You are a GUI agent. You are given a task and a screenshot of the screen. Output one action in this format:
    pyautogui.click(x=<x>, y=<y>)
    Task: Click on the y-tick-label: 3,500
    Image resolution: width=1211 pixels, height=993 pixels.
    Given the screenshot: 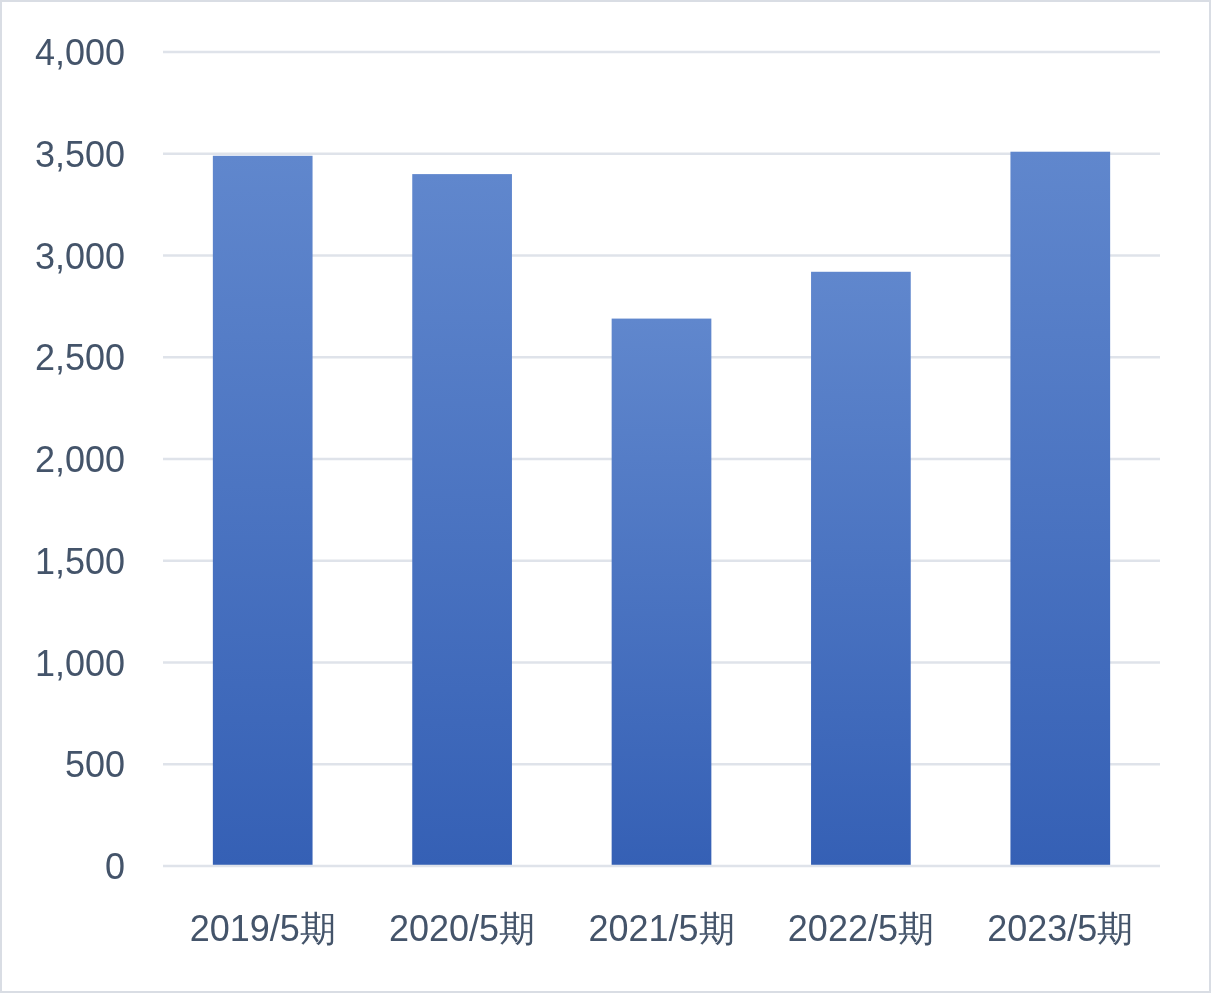 What is the action you would take?
    pyautogui.click(x=79, y=154)
    